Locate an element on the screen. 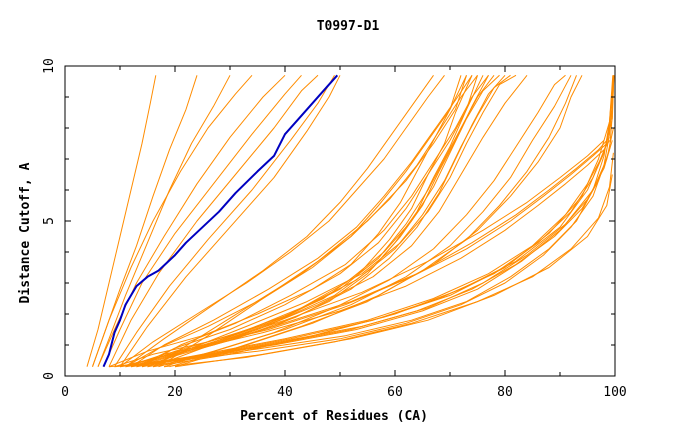  tick-label: 20 is located at coordinates (175, 392).